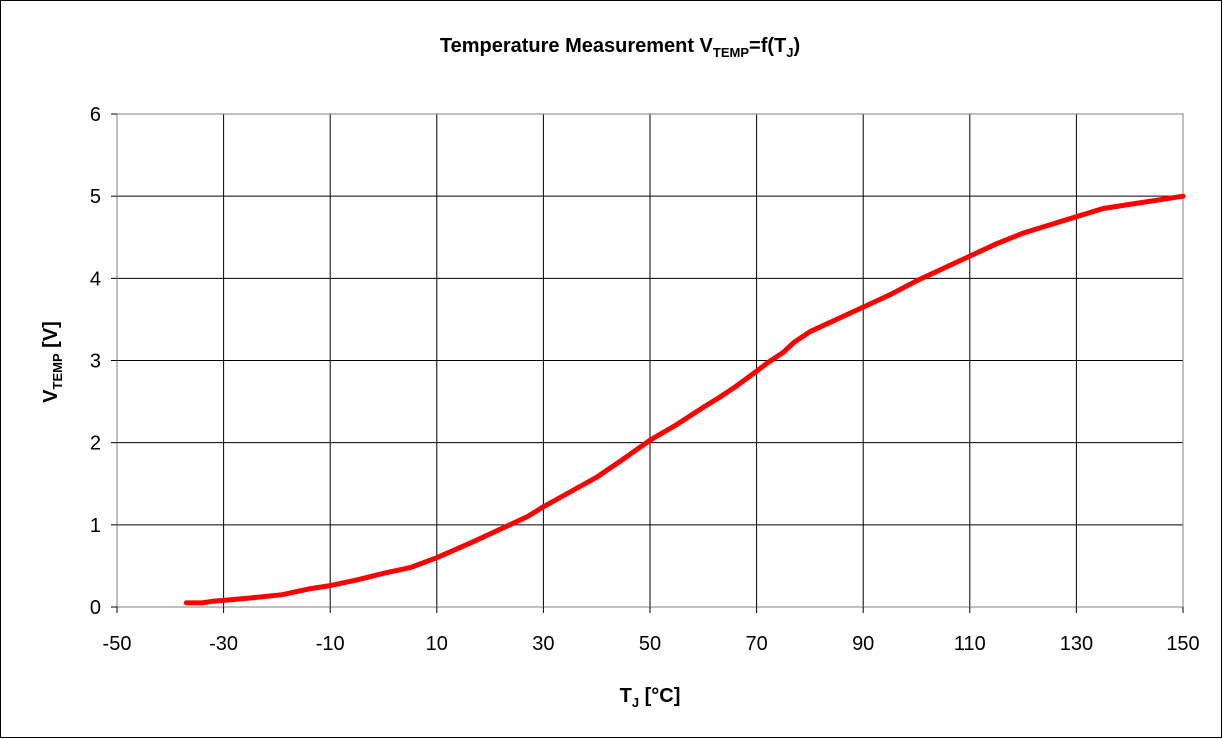 This screenshot has height=739, width=1223. Describe the element at coordinates (767, 46) in the screenshot. I see `chart-title-mid: =f(T` at that location.